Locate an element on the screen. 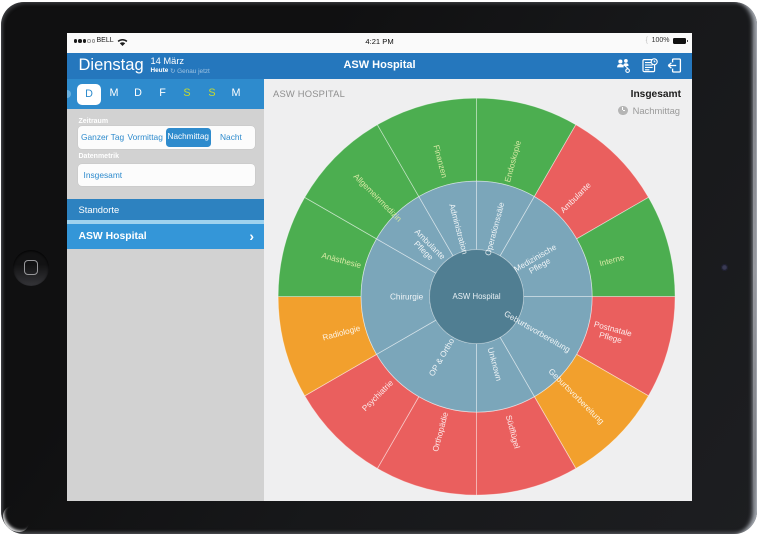  svg-text: ASW Hospital is located at coordinates (477, 296).